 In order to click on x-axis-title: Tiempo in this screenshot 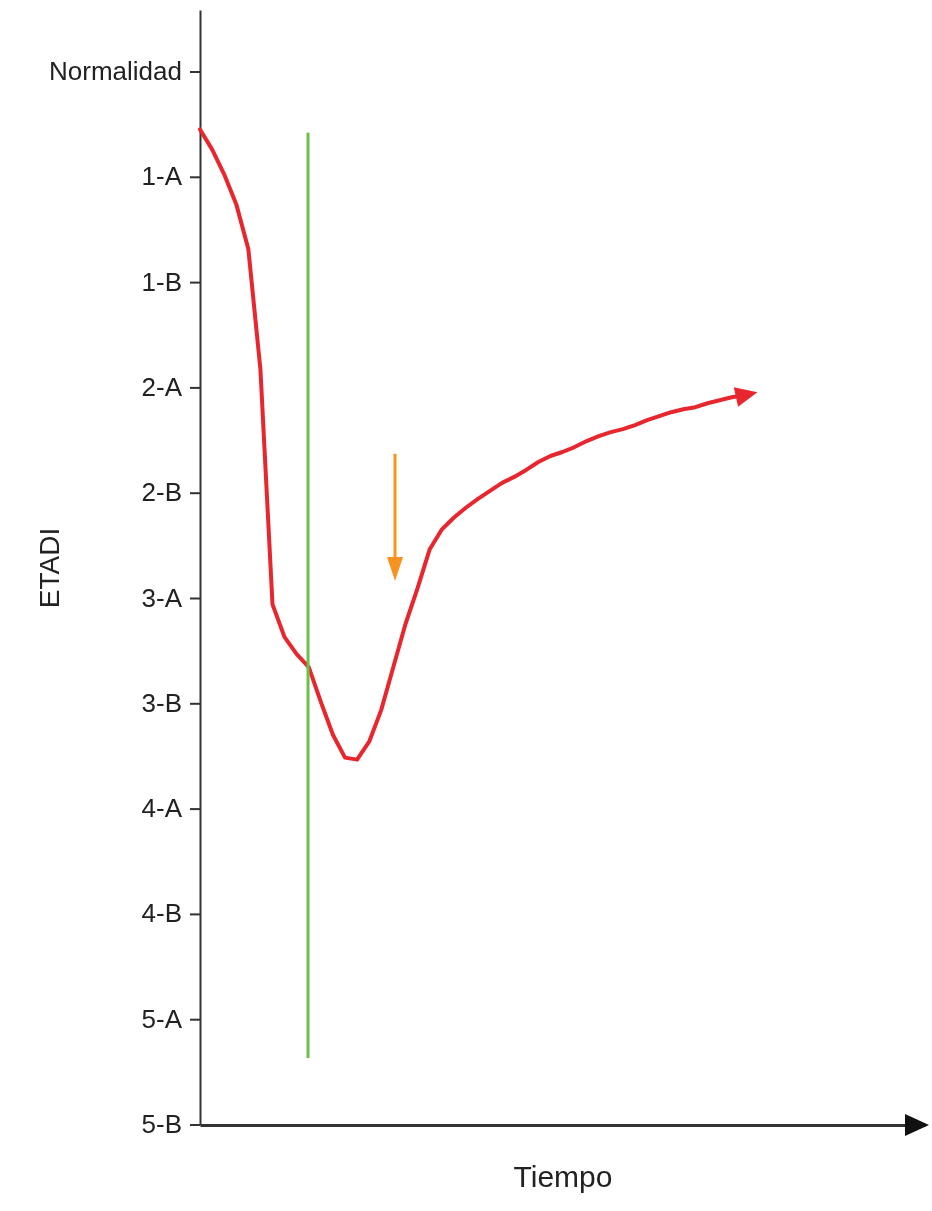, I will do `click(563, 1176)`.